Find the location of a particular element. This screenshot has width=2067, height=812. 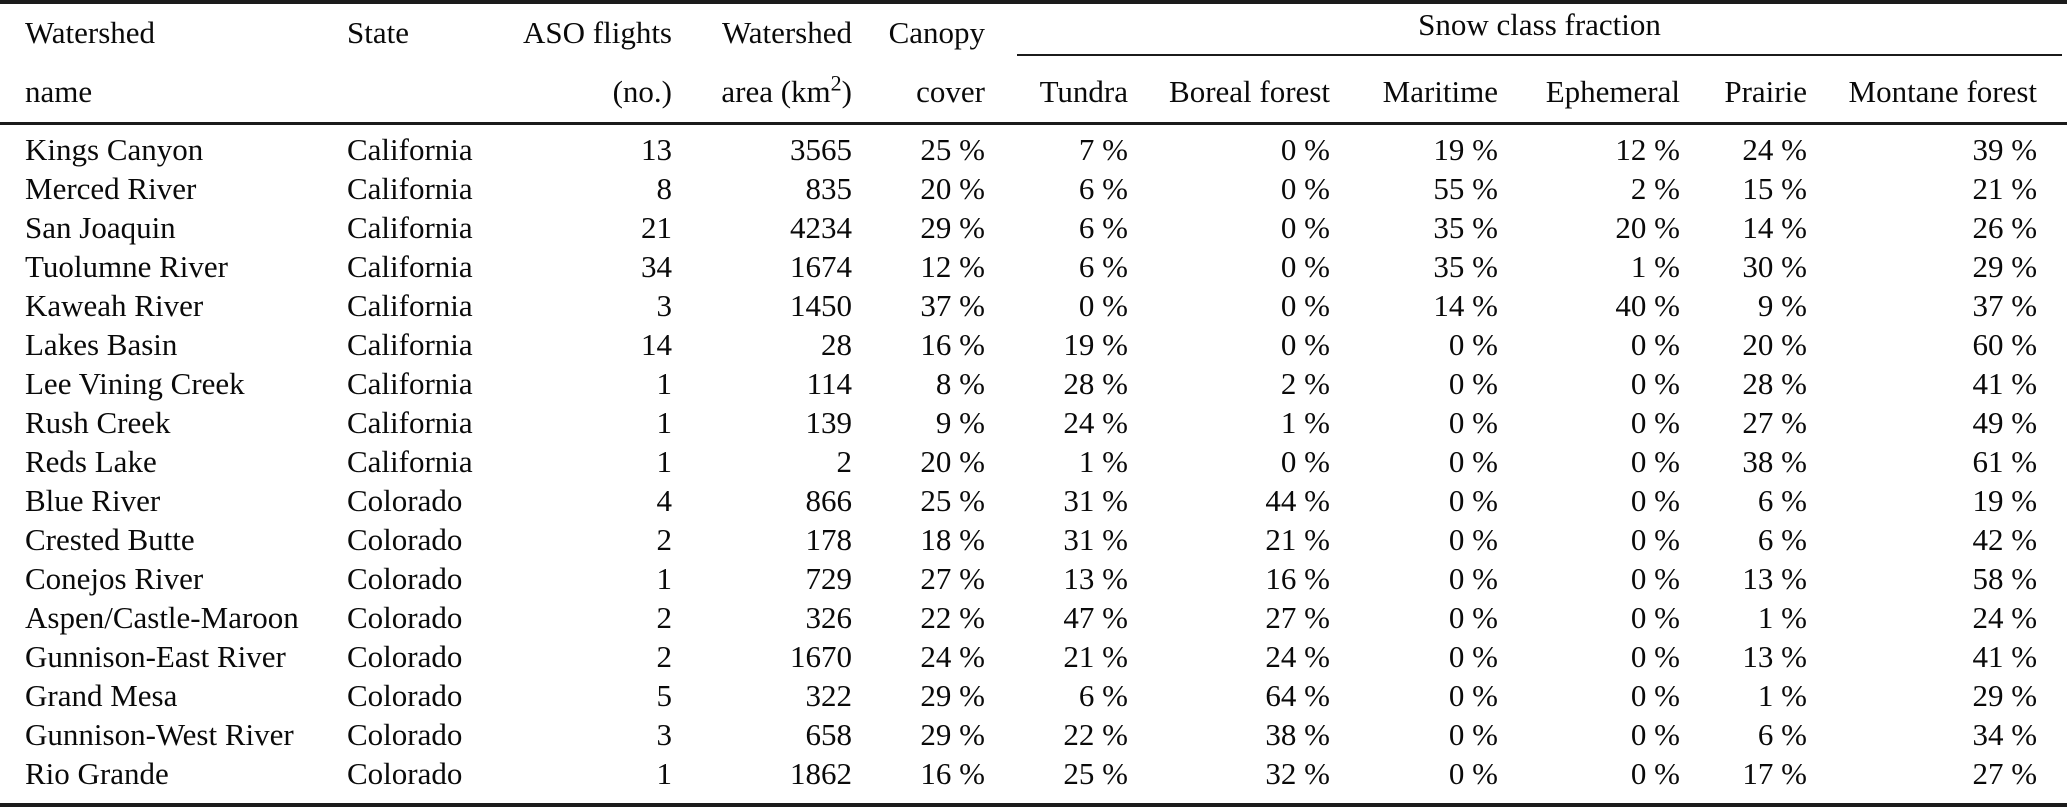

cell-flights: 3 is located at coordinates (664, 734).